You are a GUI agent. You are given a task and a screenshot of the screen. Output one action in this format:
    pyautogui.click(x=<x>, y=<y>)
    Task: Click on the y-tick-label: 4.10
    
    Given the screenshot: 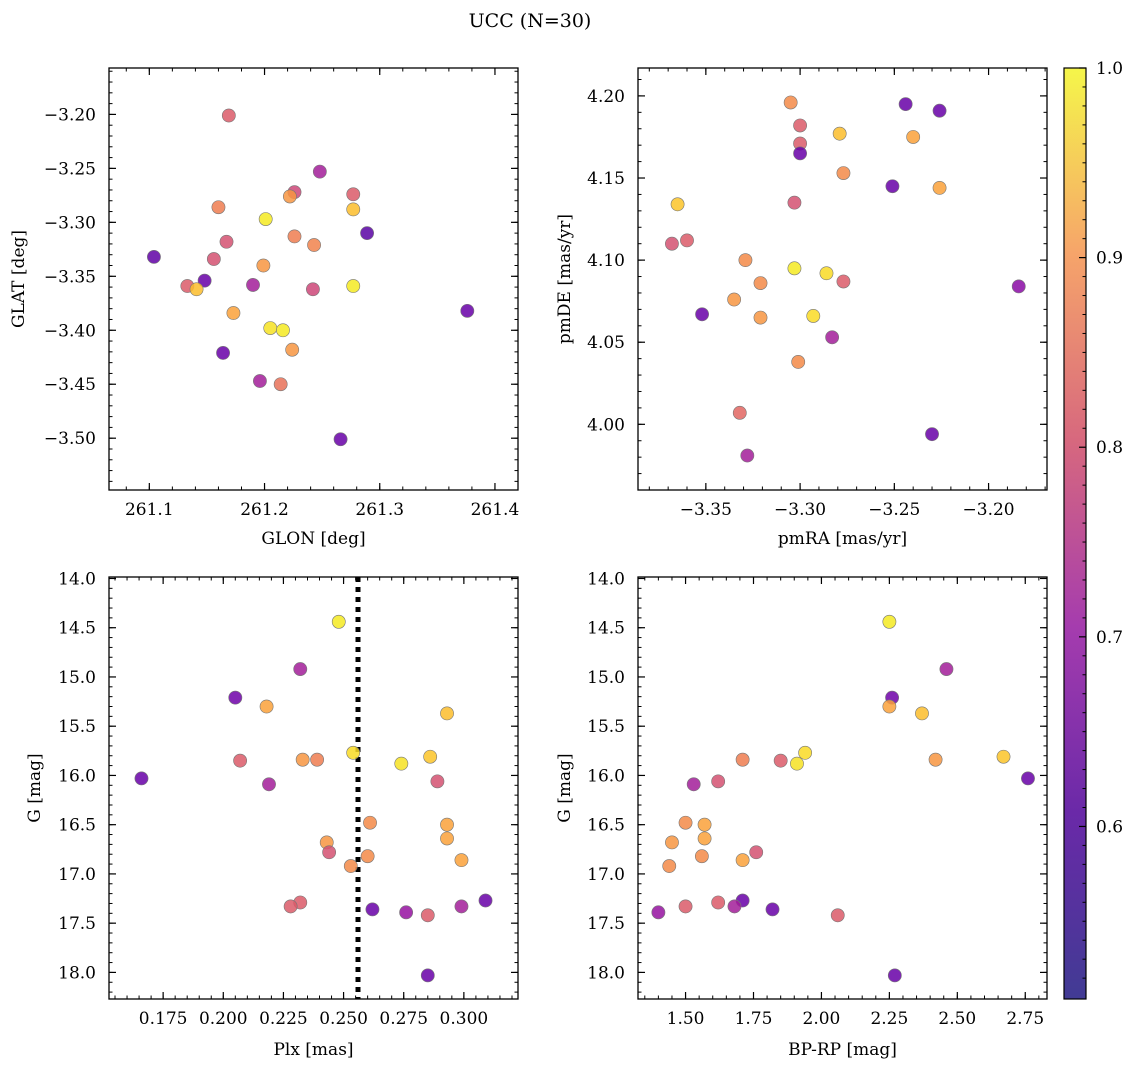 What is the action you would take?
    pyautogui.click(x=606, y=261)
    